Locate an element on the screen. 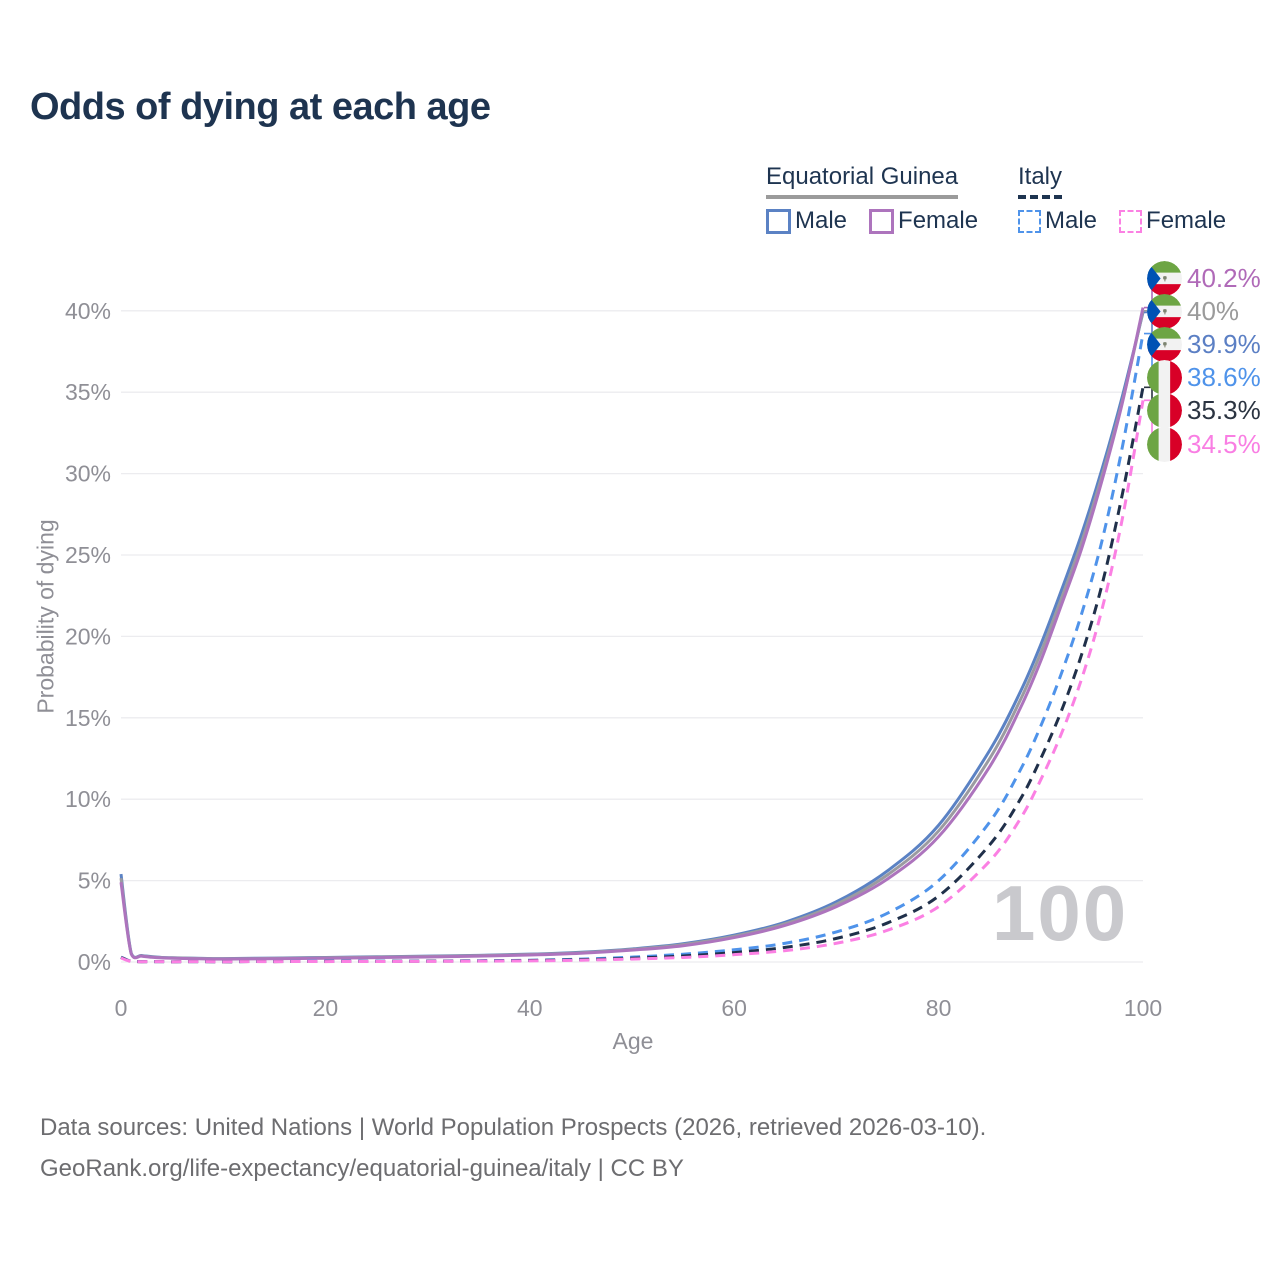 The height and width of the screenshot is (1280, 1280). value-label-text: 39.9% is located at coordinates (1224, 343).